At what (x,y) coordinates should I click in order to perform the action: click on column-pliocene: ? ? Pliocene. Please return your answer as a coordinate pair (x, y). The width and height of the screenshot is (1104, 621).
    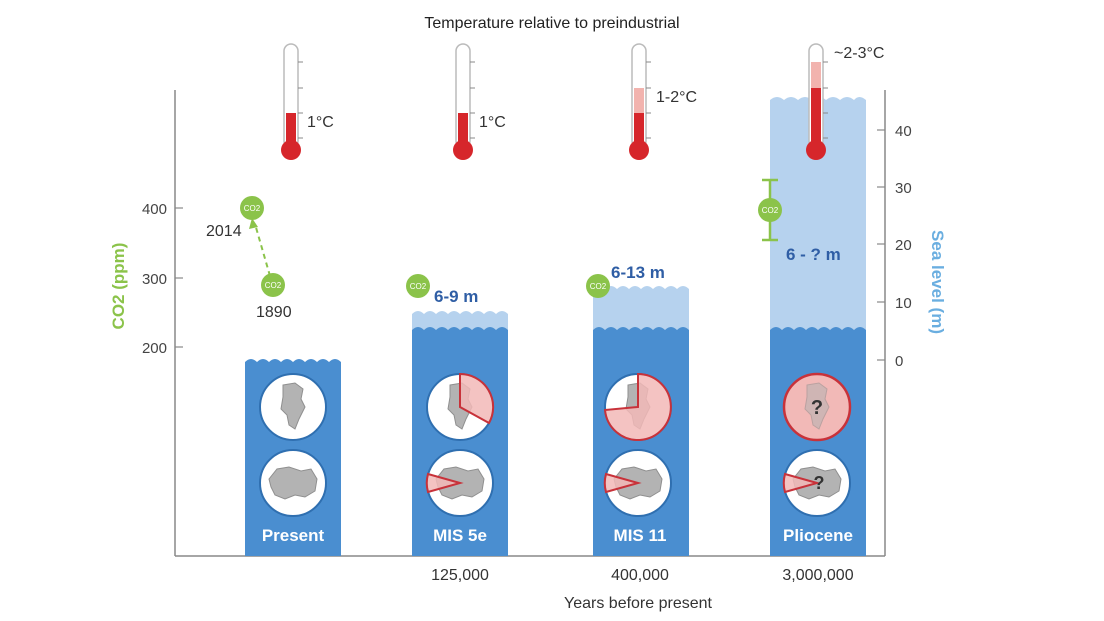
    Looking at the image, I should click on (818, 326).